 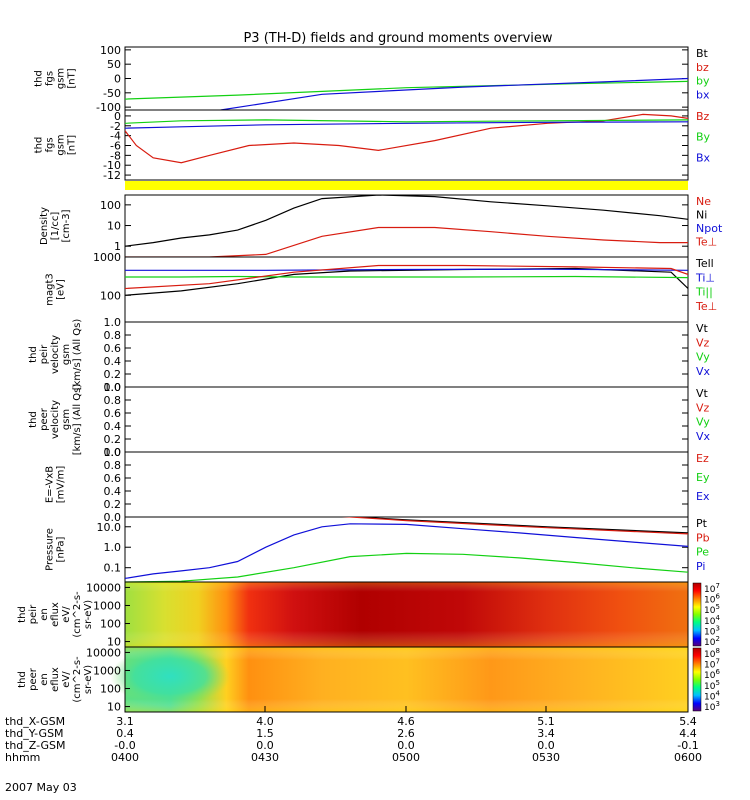 I want to click on legend-label: Bt, so click(x=702, y=53).